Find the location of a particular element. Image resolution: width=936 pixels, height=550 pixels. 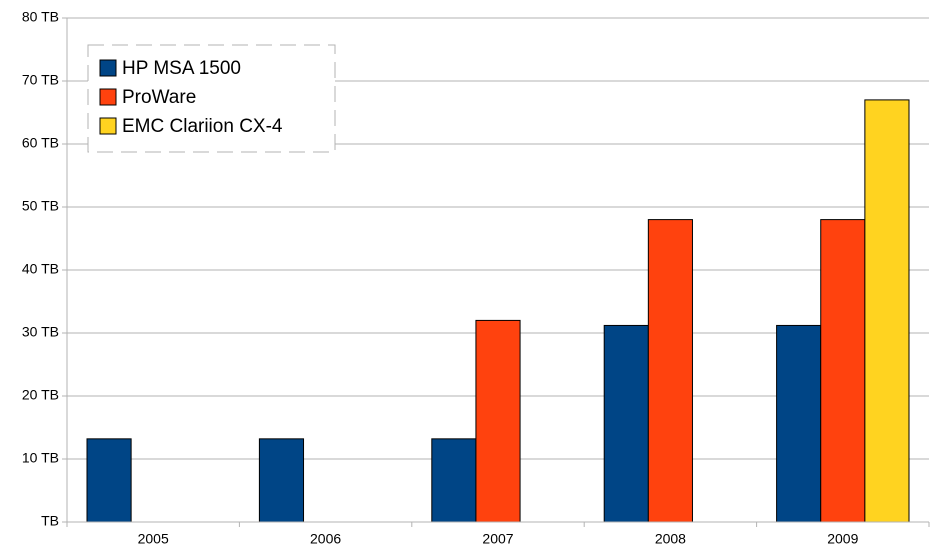

y-tick-label: 10 TB is located at coordinates (40, 458).